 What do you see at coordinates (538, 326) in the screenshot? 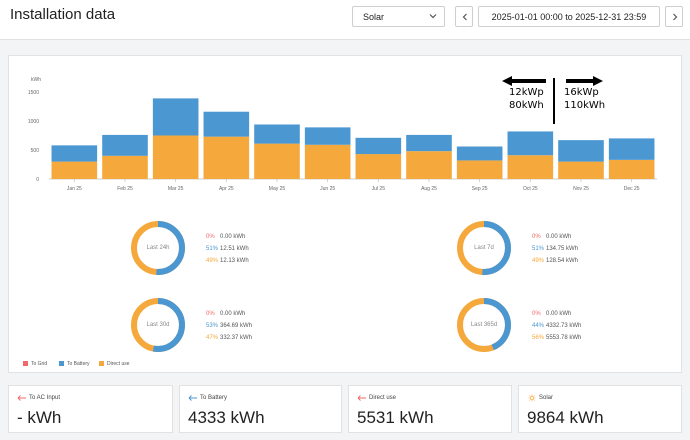
I see `donut-row-percent: 44%` at bounding box center [538, 326].